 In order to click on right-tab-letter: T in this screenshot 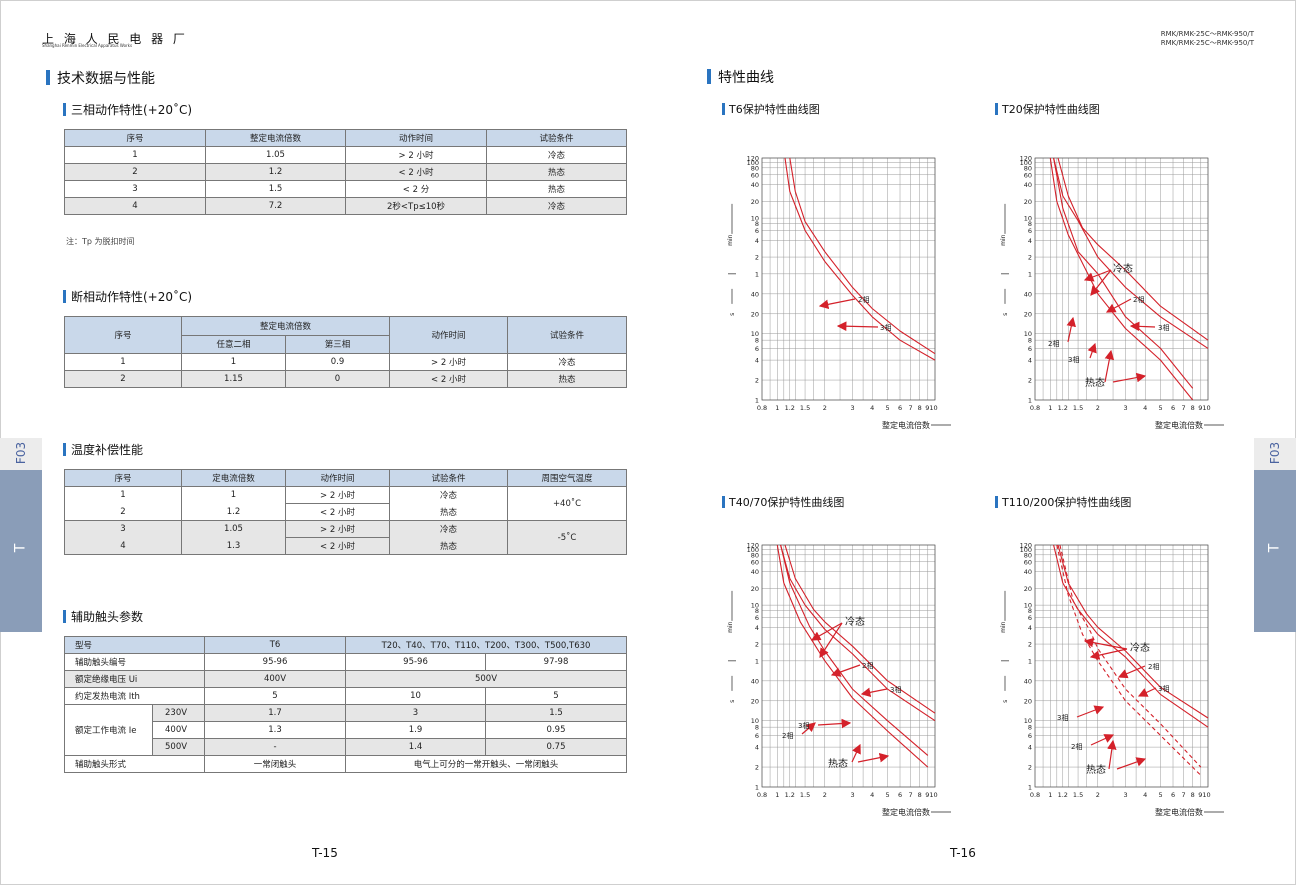, I will do `click(1274, 548)`.